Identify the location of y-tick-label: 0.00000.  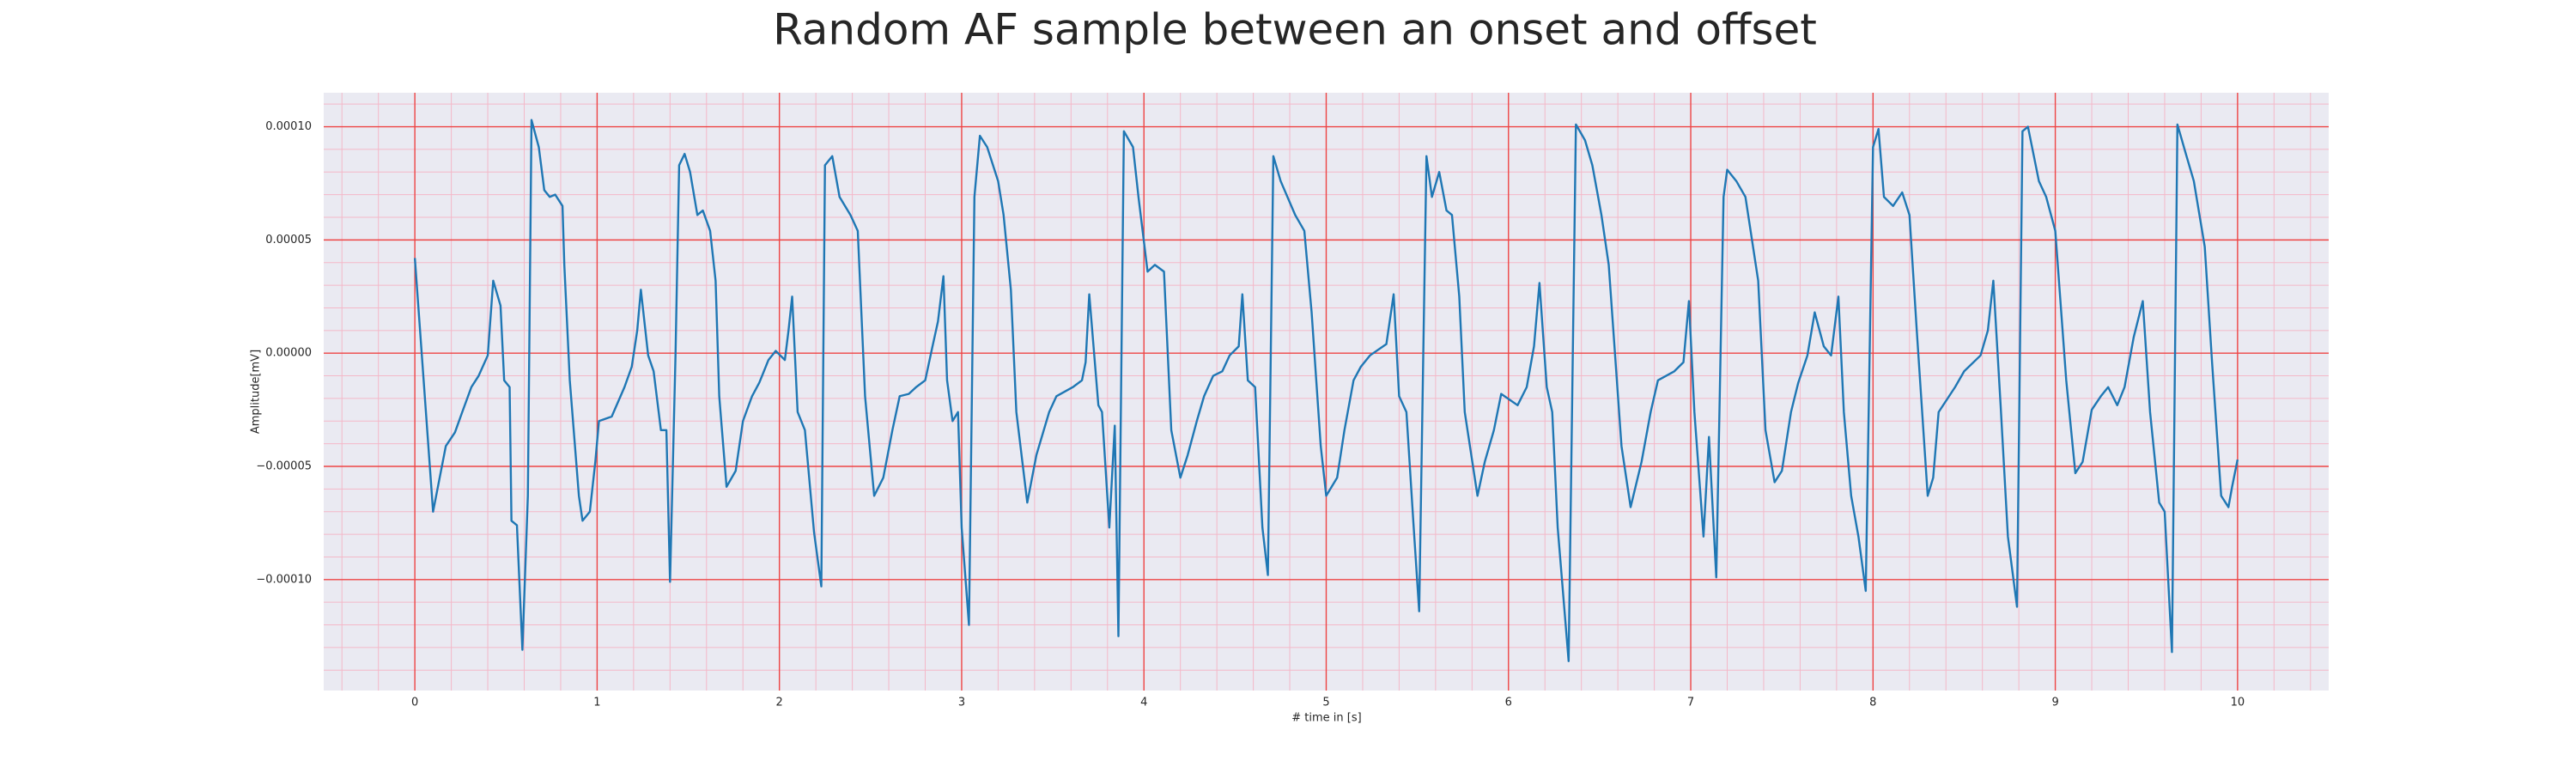
(289, 353).